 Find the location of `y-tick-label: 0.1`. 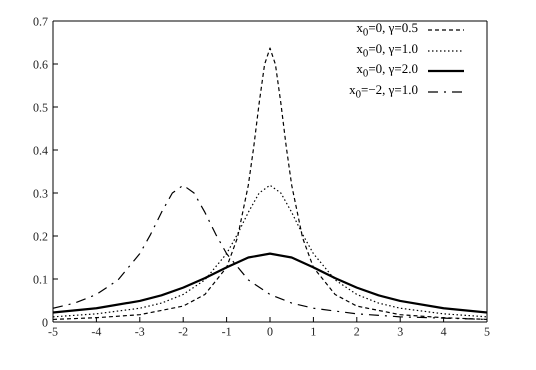

y-tick-label: 0.1 is located at coordinates (40, 279).